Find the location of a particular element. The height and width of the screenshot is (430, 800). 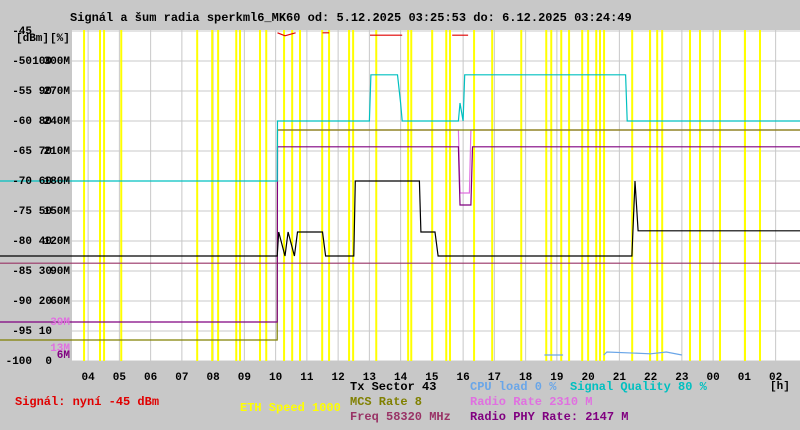

legend-entry: ETH Speed 1000 is located at coordinates (290, 408).